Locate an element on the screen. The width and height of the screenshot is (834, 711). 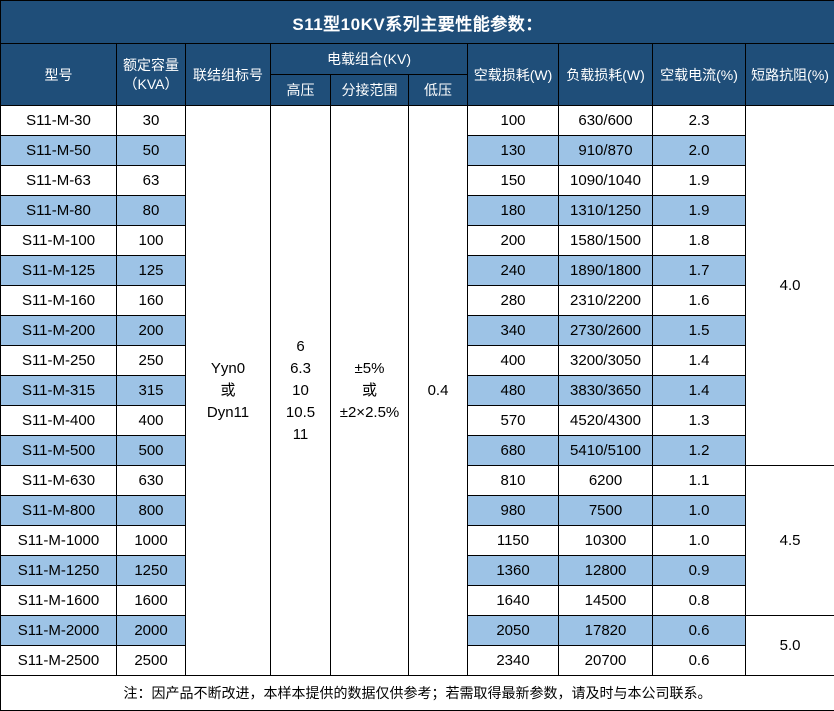
hv-cell-line: 10 is located at coordinates (300, 391).